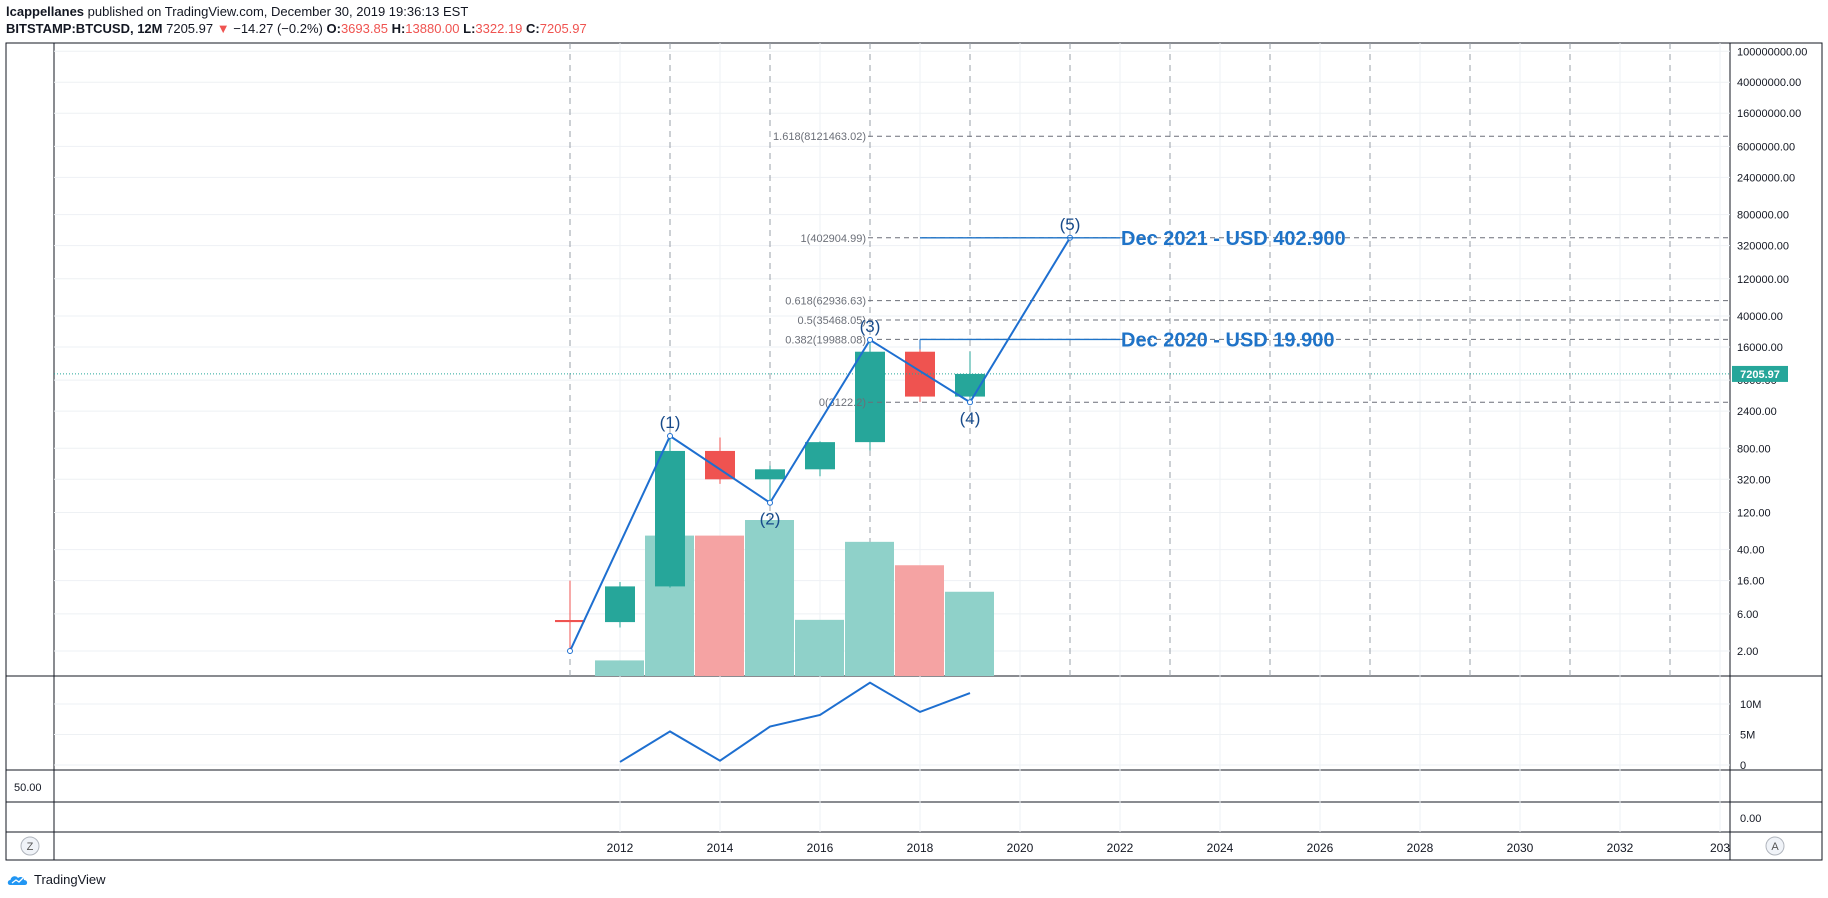  Describe the element at coordinates (70, 879) in the screenshot. I see `brand-name: TradingView` at that location.